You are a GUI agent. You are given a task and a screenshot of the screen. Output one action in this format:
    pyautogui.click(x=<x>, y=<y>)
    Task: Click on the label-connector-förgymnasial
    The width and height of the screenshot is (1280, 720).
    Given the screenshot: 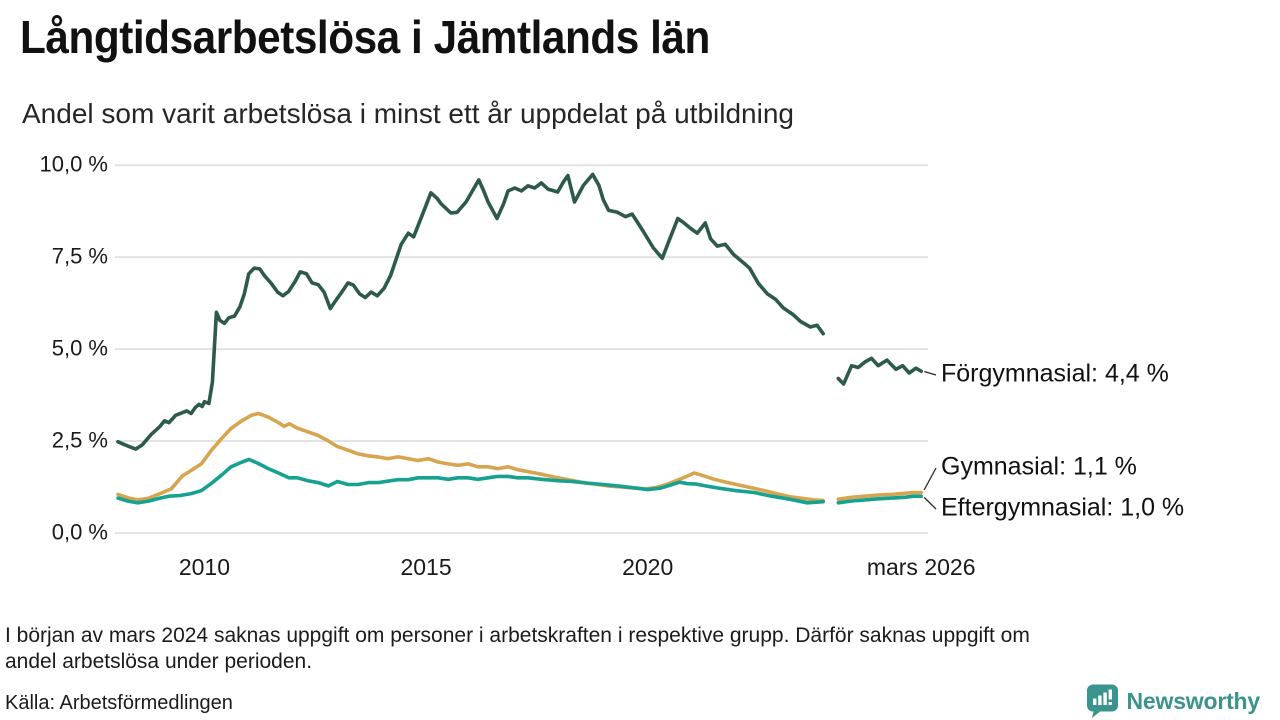 What is the action you would take?
    pyautogui.click(x=930, y=373)
    